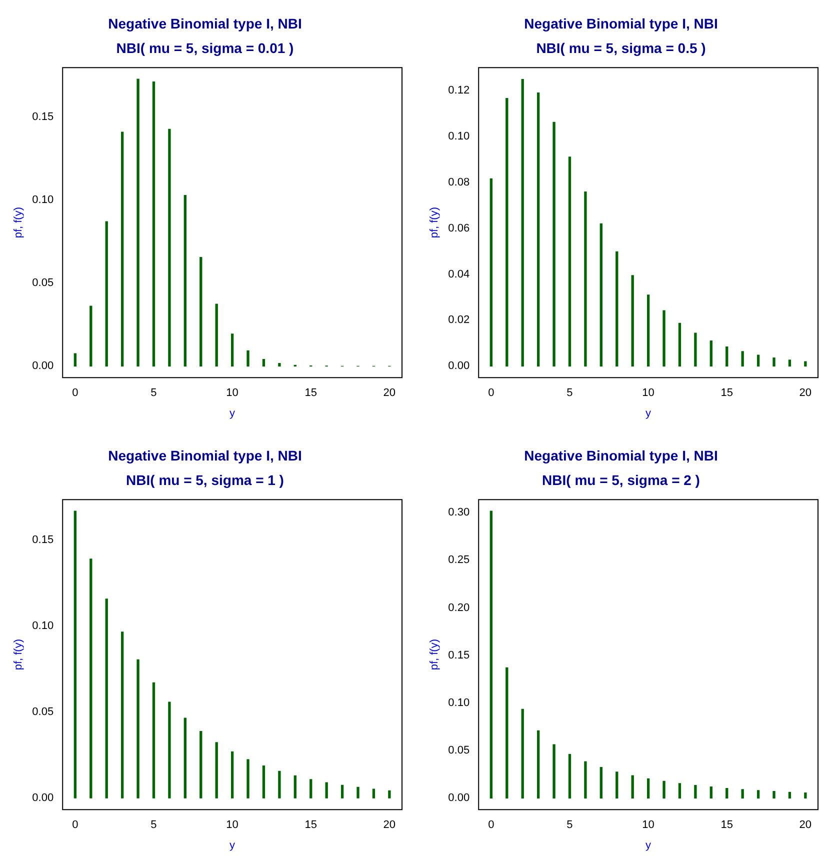  I want to click on y-tick-label: 0.12, so click(459, 90).